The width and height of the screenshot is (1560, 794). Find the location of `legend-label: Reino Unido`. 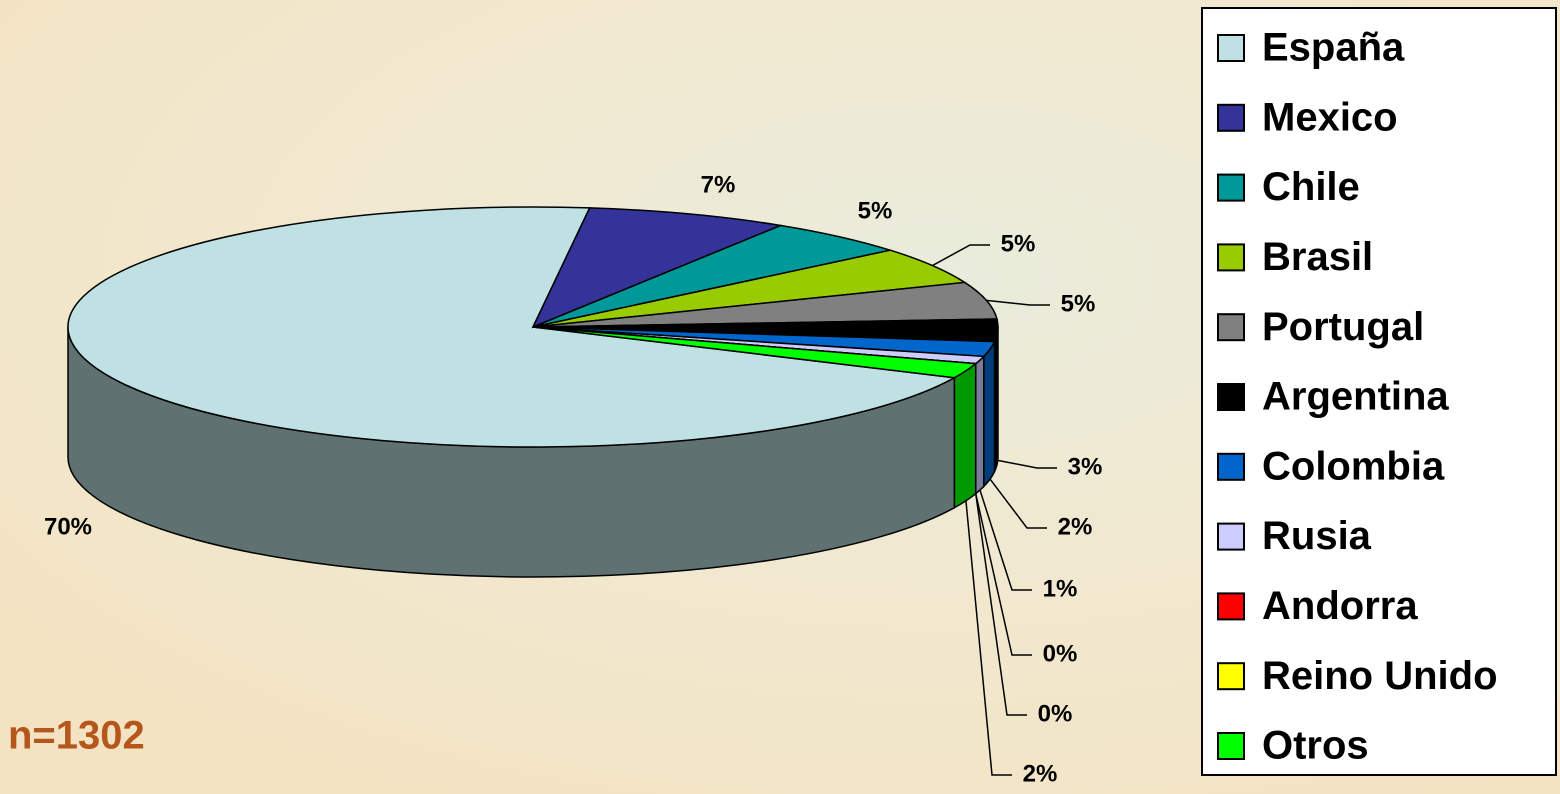

legend-label: Reino Unido is located at coordinates (1380, 676).